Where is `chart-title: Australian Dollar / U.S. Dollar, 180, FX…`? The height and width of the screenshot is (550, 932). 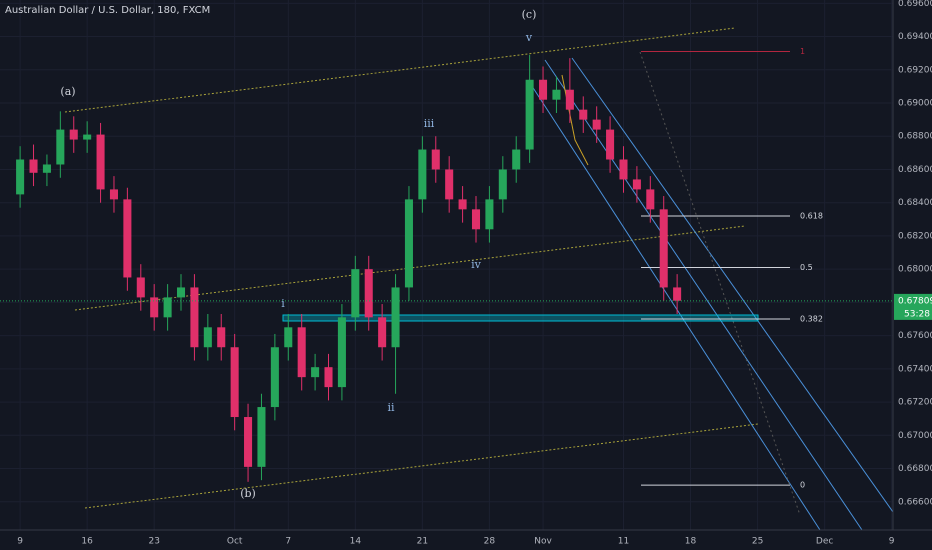
chart-title: Australian Dollar / U.S. Dollar, 180, FX… is located at coordinates (107, 10).